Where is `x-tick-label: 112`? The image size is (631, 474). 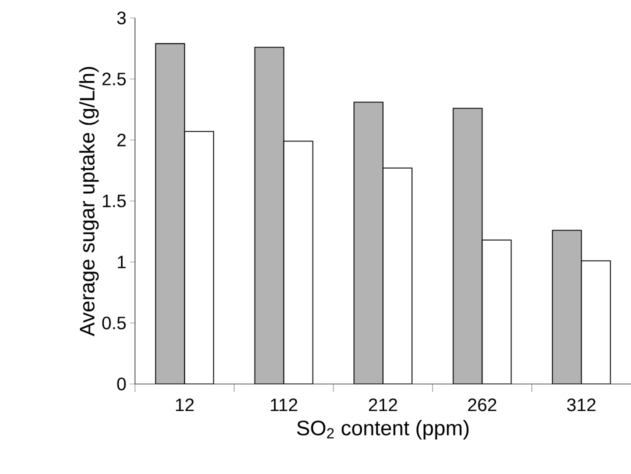 x-tick-label: 112 is located at coordinates (284, 405).